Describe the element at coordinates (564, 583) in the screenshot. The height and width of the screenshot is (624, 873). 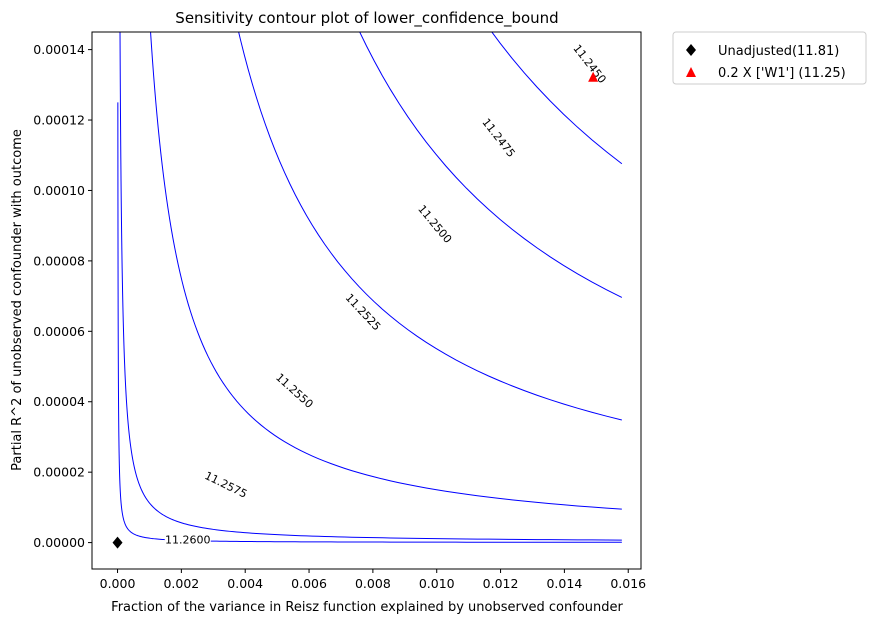
I see `x-tick-label: 0.014` at that location.